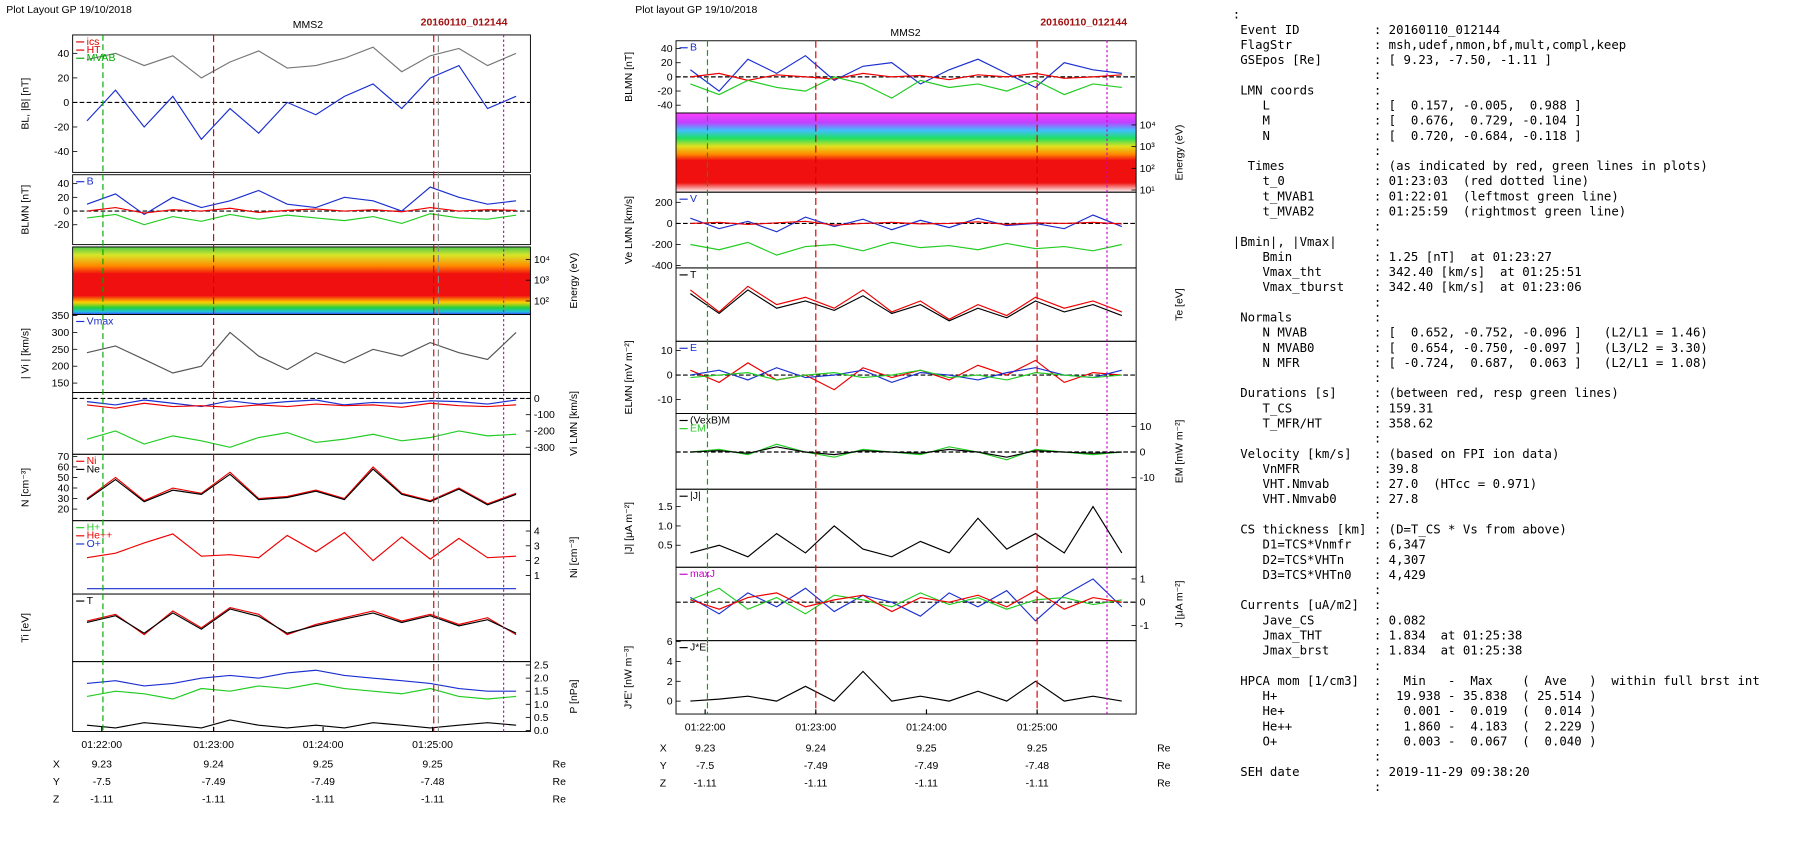  What do you see at coordinates (63, 78) in the screenshot?
I see `y-tick-label: 20` at bounding box center [63, 78].